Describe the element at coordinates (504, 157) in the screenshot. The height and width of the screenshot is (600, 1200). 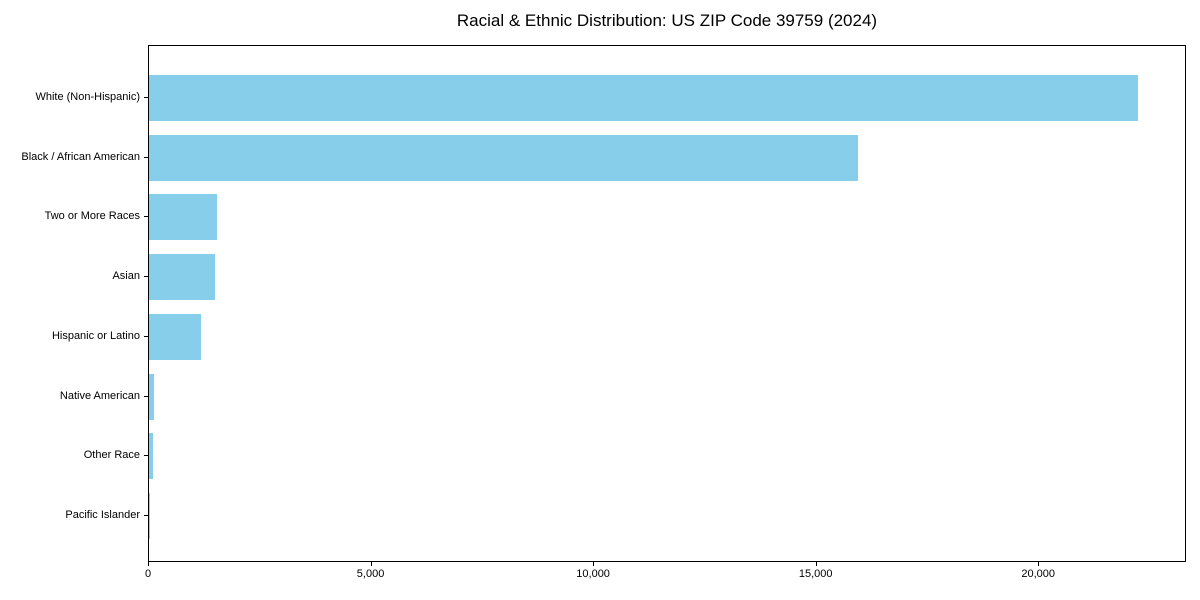
I see `bar-black-african-american` at that location.